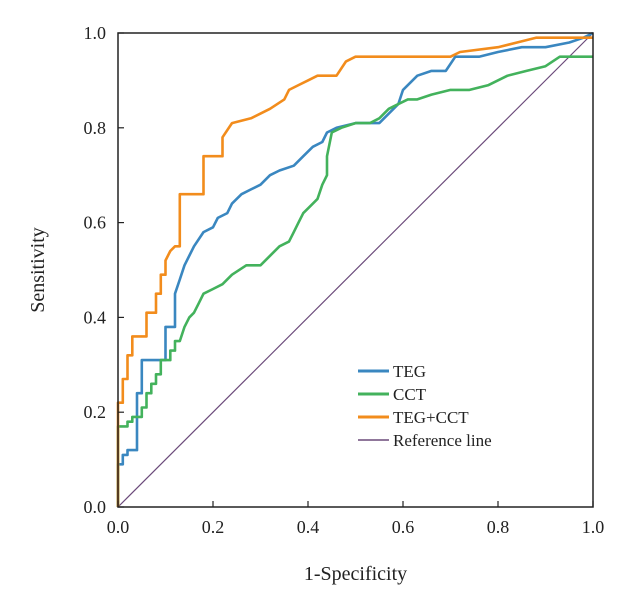 This screenshot has width=644, height=606. I want to click on legend-label-cct: CCT, so click(410, 394).